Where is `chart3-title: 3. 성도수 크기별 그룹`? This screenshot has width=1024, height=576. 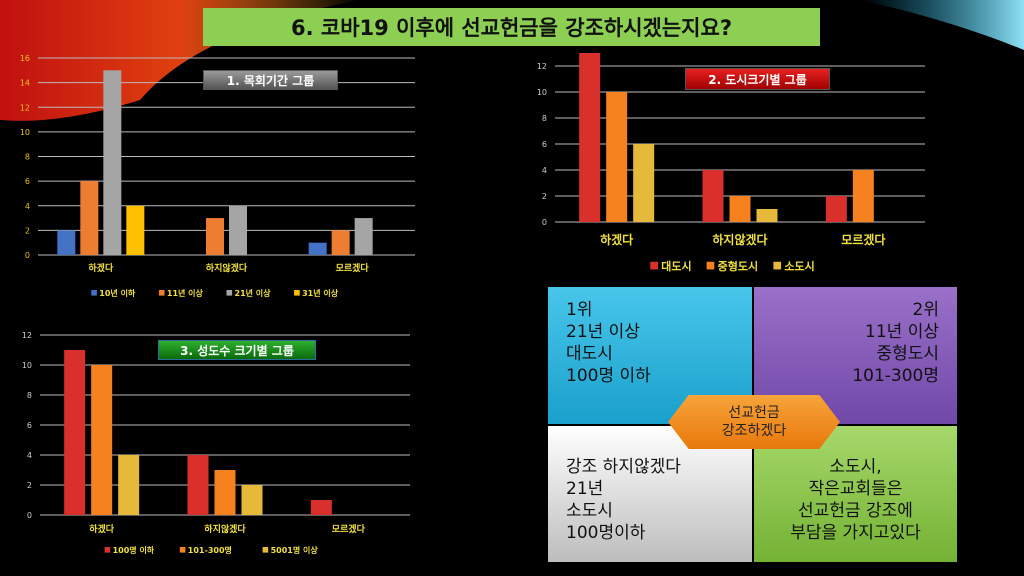 chart3-title: 3. 성도수 크기별 그룹 is located at coordinates (237, 350).